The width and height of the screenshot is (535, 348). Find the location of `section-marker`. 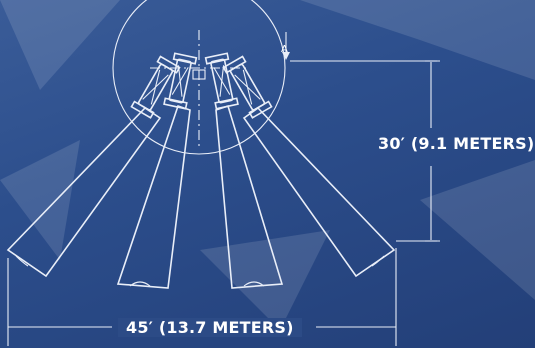

section-marker is located at coordinates (286, 46).